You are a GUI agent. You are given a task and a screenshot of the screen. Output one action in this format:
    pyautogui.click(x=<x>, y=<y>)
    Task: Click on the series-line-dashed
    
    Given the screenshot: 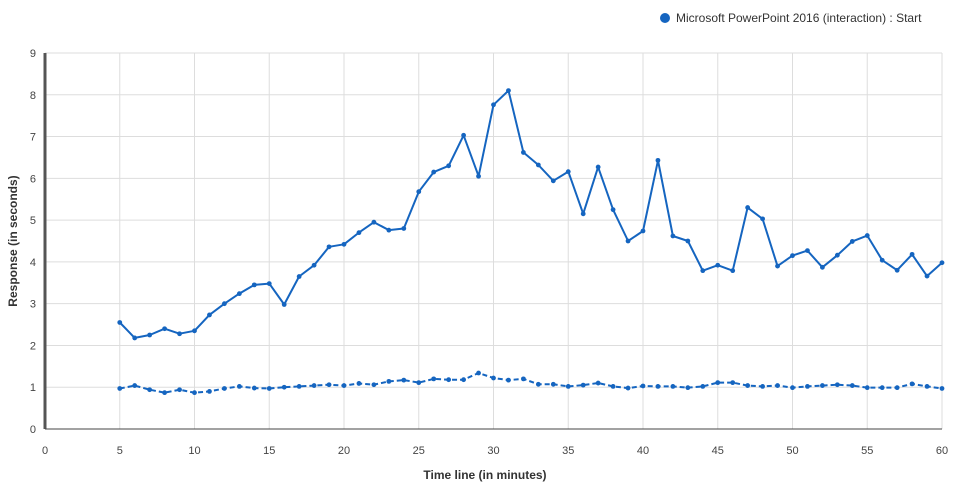 What is the action you would take?
    pyautogui.click(x=531, y=383)
    